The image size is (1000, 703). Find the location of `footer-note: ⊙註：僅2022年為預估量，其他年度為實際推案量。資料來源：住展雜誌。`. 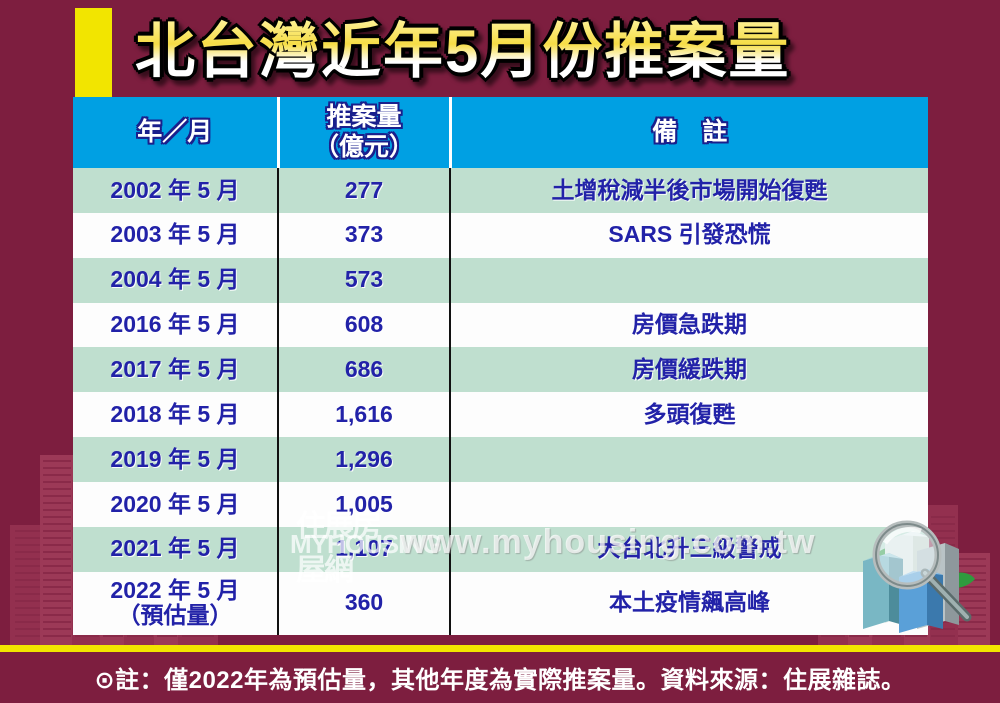

footer-note: ⊙註：僅2022年為預估量，其他年度為實際推案量。資料來源：住展雜誌。 is located at coordinates (500, 680).